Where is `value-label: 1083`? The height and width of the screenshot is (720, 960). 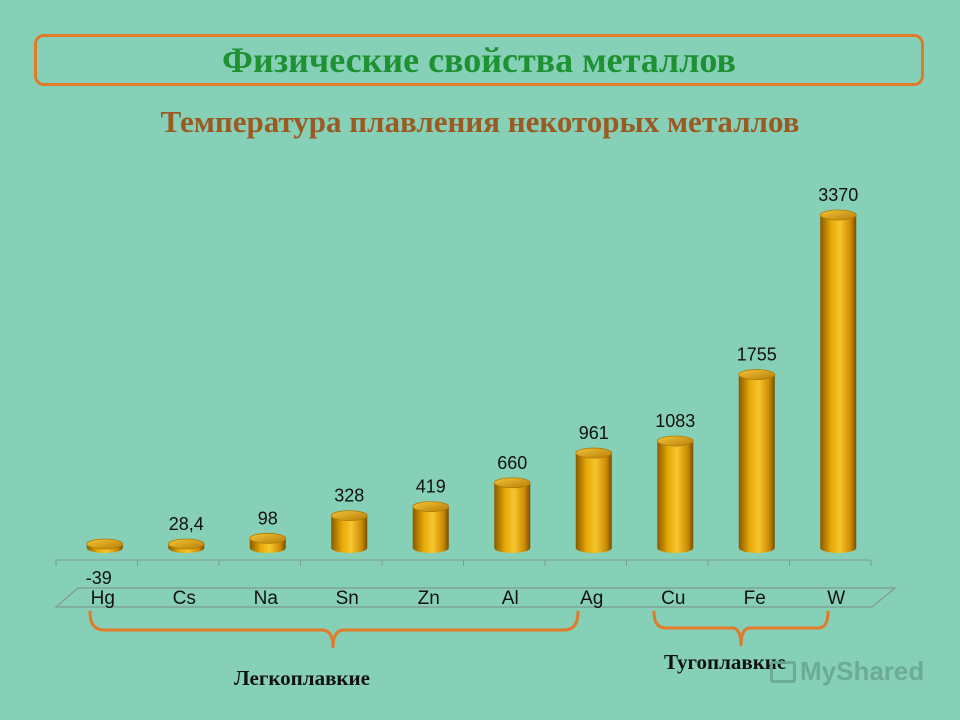 value-label: 1083 is located at coordinates (675, 421).